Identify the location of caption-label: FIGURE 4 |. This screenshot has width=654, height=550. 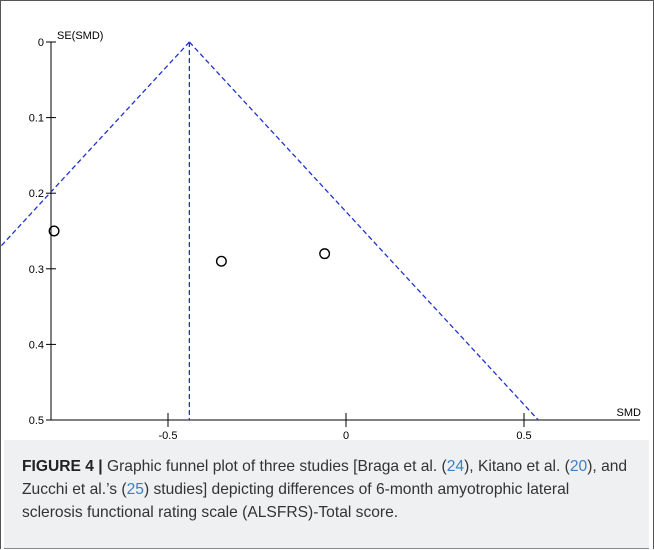
(62, 466).